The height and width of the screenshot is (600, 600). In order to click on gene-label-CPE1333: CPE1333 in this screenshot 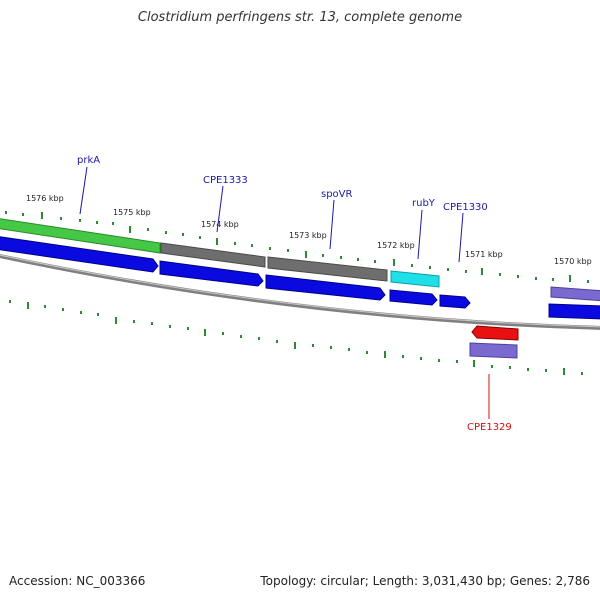, I will do `click(225, 180)`.